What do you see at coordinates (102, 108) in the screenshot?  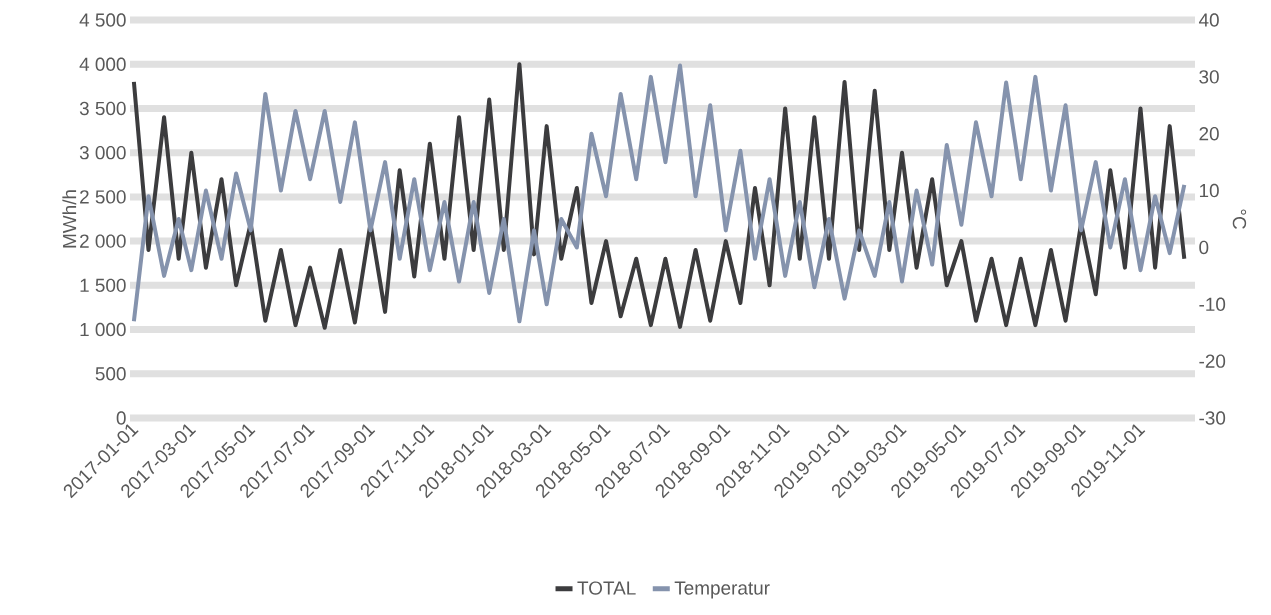 I see `y-tick-label: 3 500` at bounding box center [102, 108].